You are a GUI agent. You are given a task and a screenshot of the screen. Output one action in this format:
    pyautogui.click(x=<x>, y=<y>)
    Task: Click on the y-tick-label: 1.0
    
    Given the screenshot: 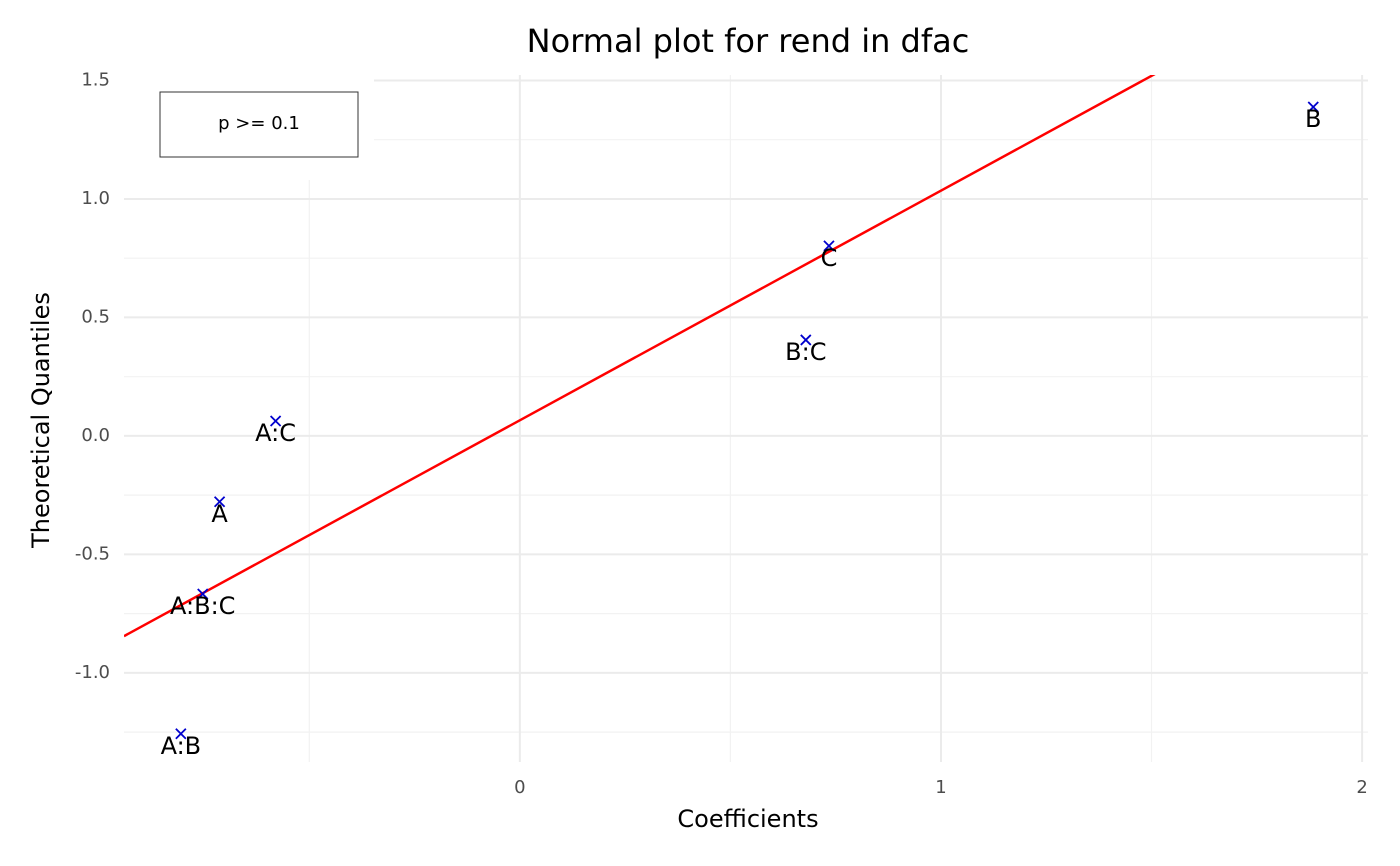 What is the action you would take?
    pyautogui.click(x=95, y=198)
    